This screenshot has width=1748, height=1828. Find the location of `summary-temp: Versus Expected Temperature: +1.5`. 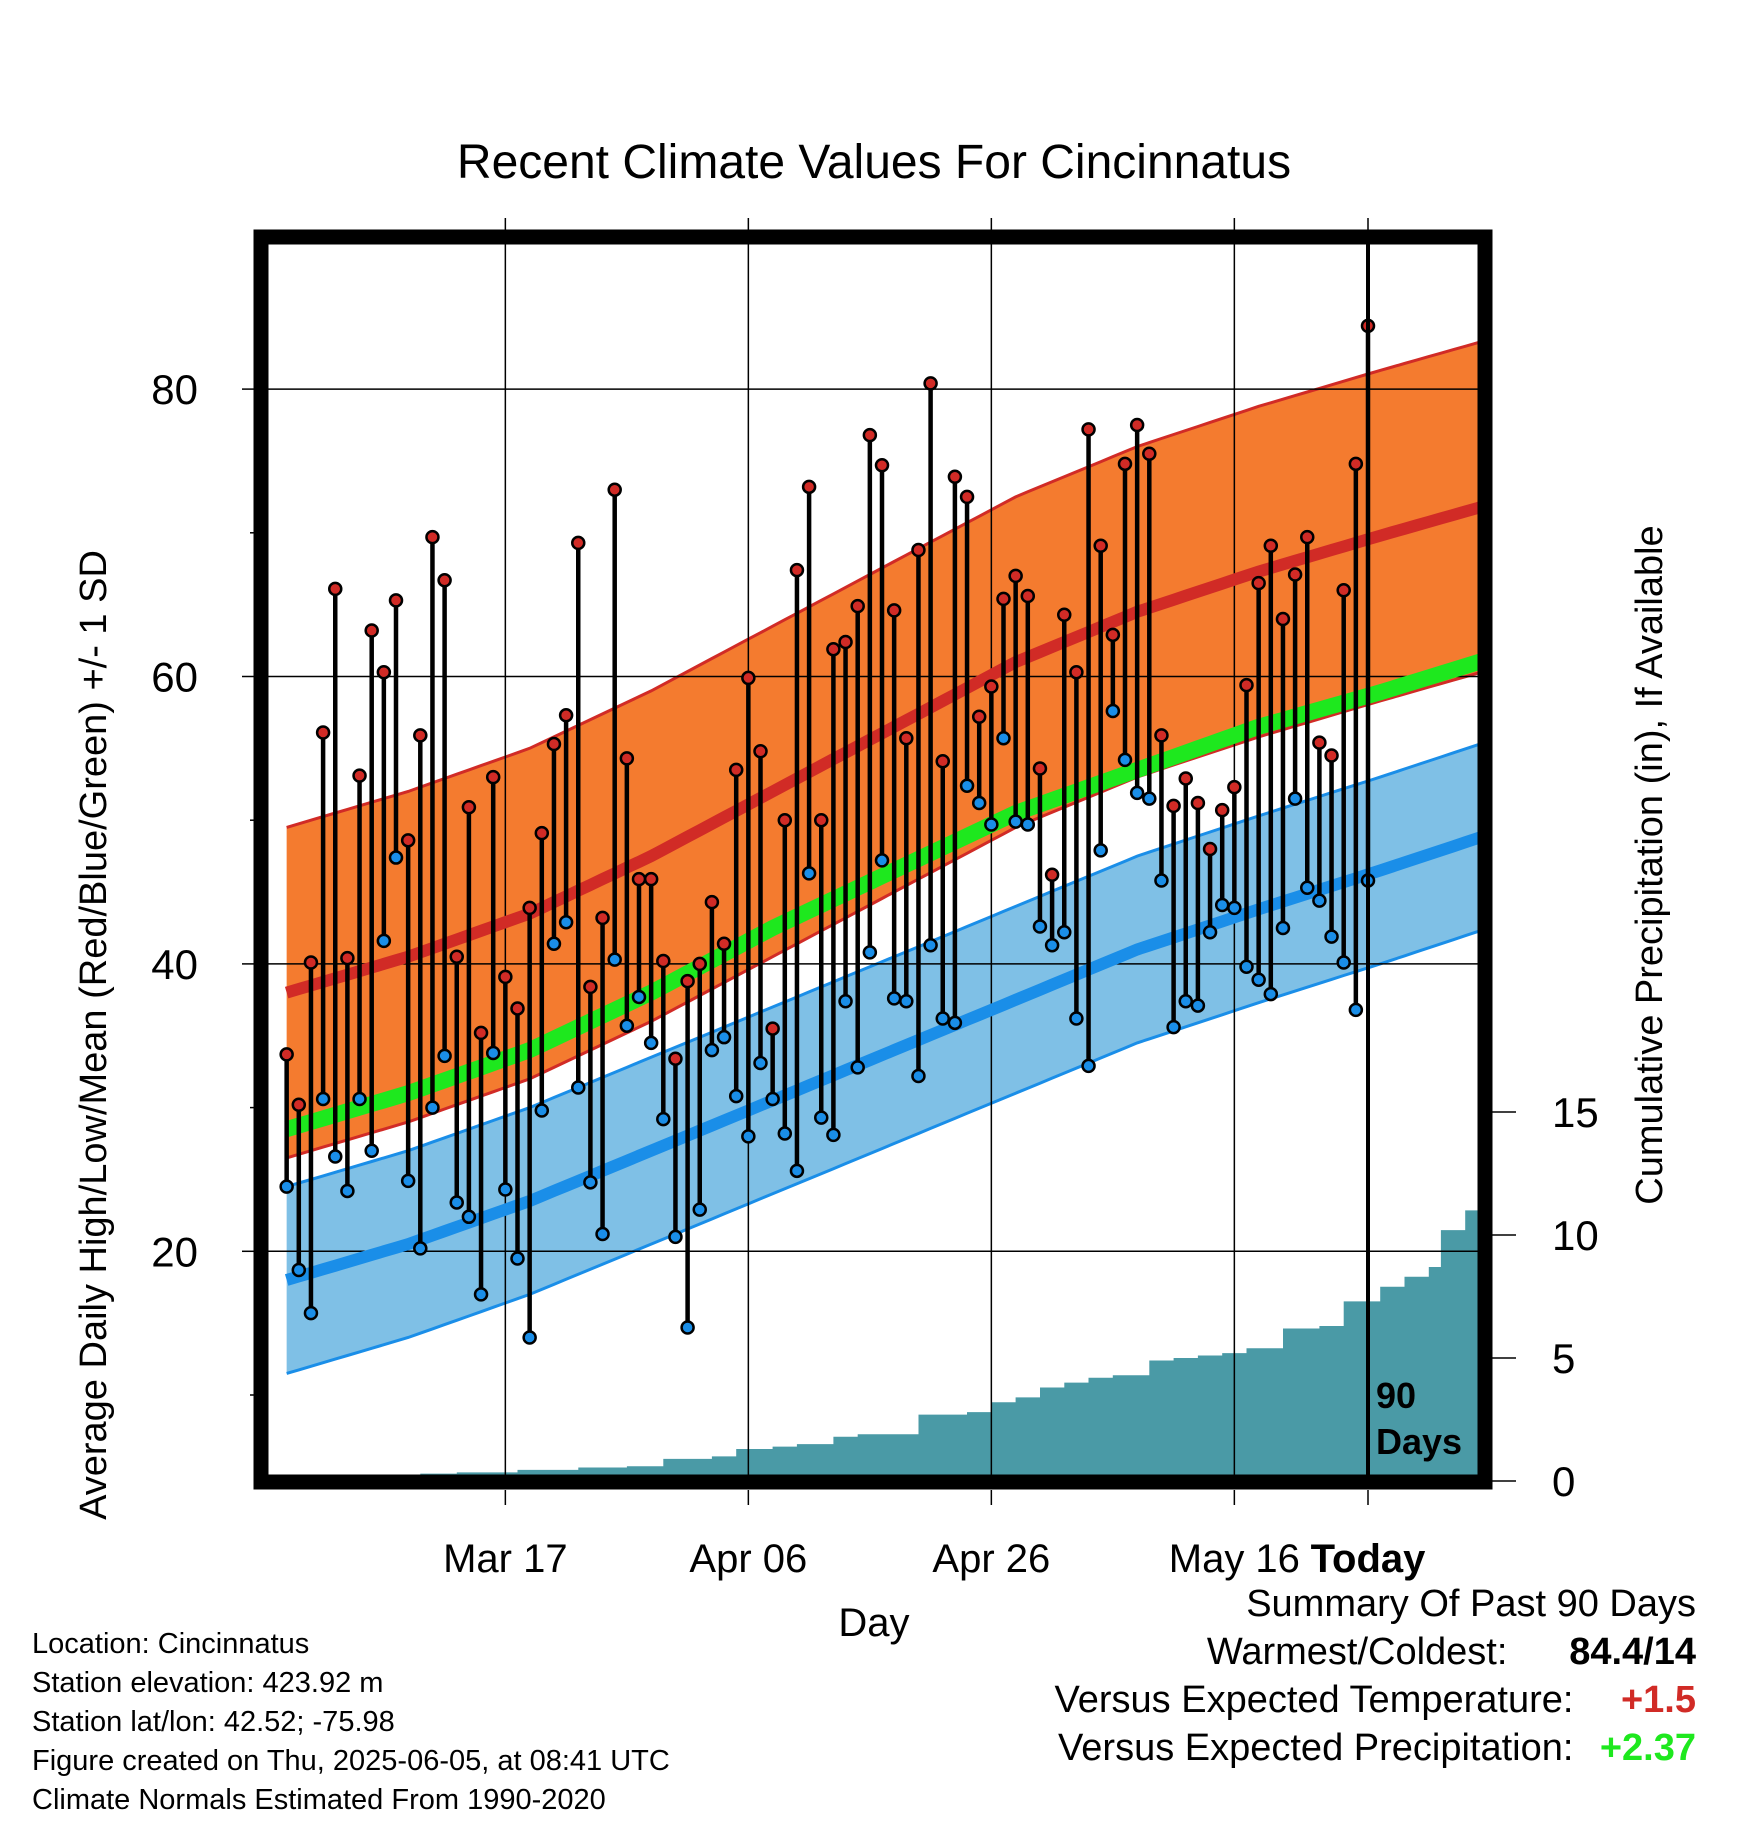

summary-temp: Versus Expected Temperature: +1.5 is located at coordinates (1375, 1700).